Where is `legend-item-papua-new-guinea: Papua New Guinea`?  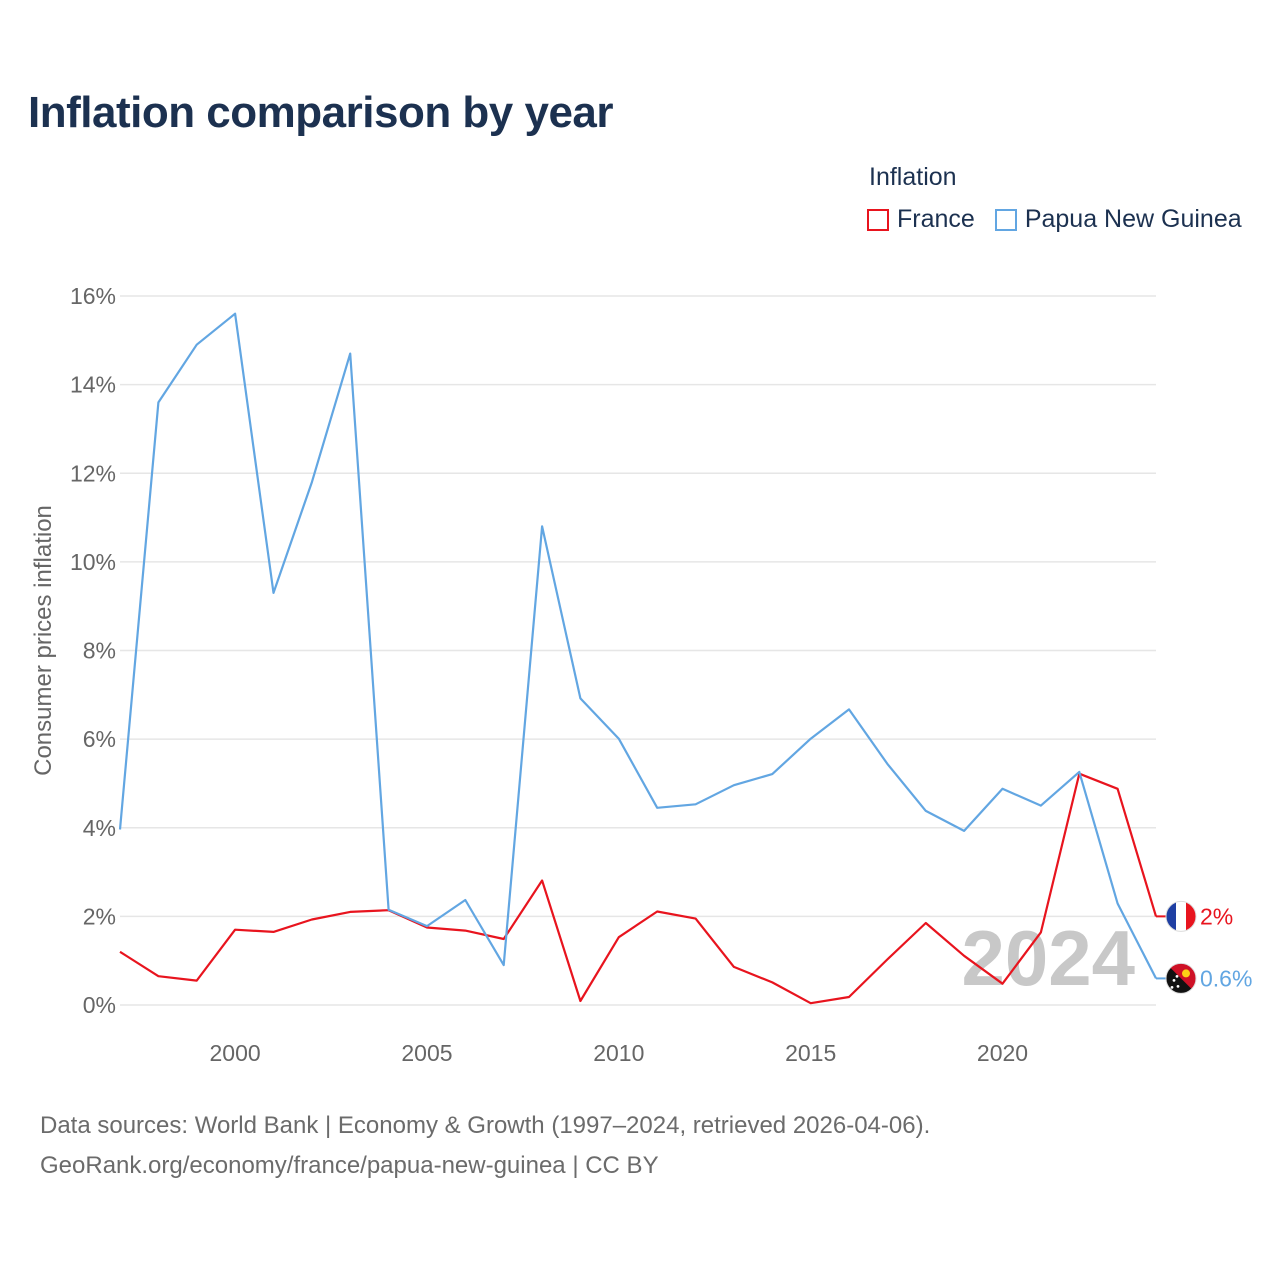
legend-item-papua-new-guinea: Papua New Guinea is located at coordinates (1118, 219).